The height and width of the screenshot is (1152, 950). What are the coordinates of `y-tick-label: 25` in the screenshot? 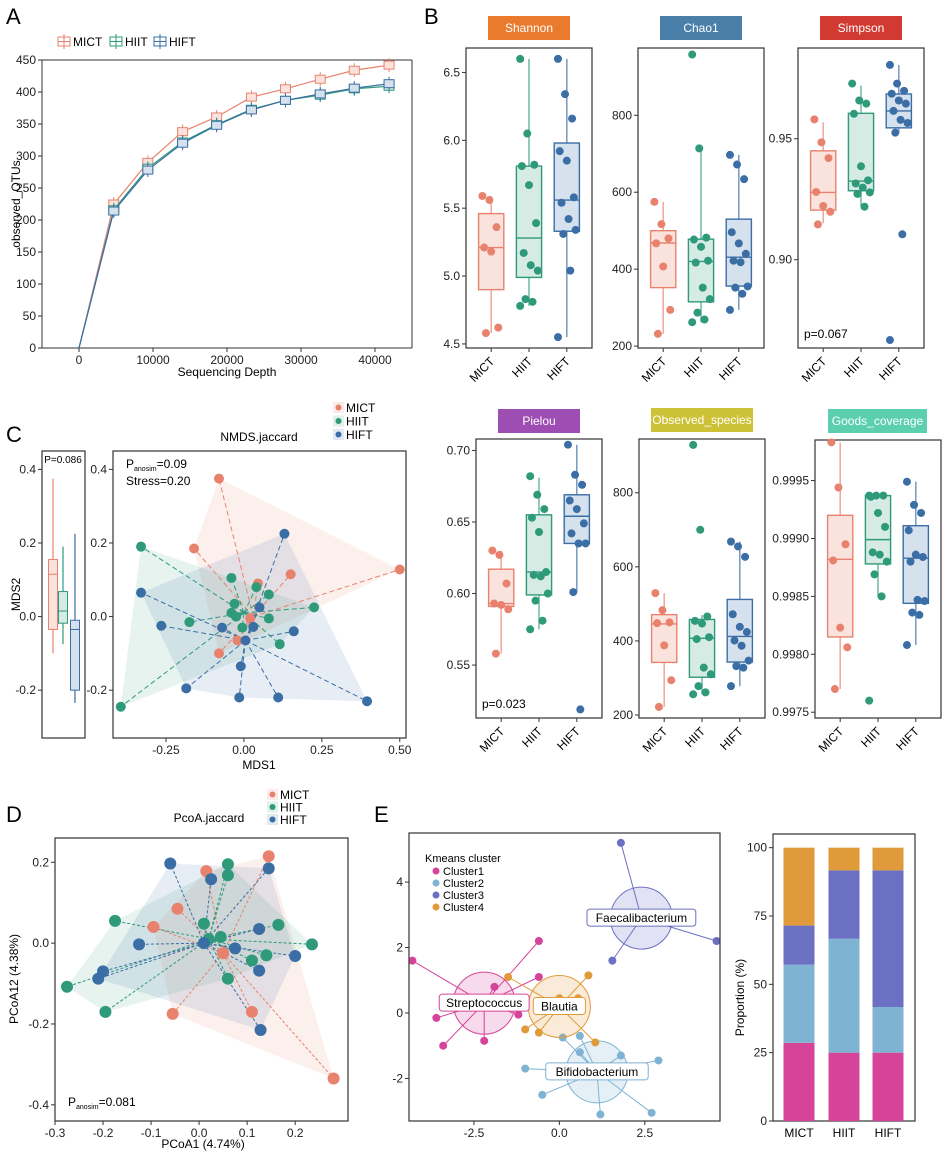 It's located at (761, 1053).